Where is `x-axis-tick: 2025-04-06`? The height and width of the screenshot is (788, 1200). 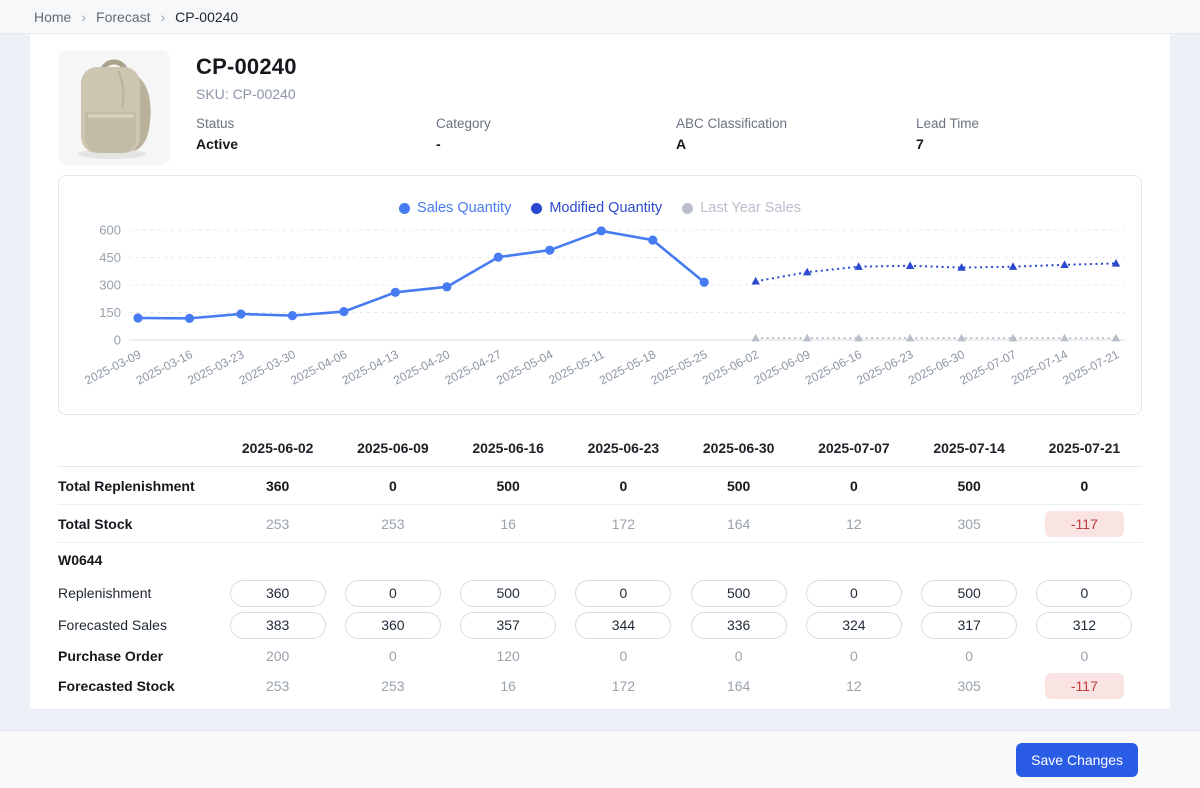
x-axis-tick: 2025-04-06 is located at coordinates (318, 367).